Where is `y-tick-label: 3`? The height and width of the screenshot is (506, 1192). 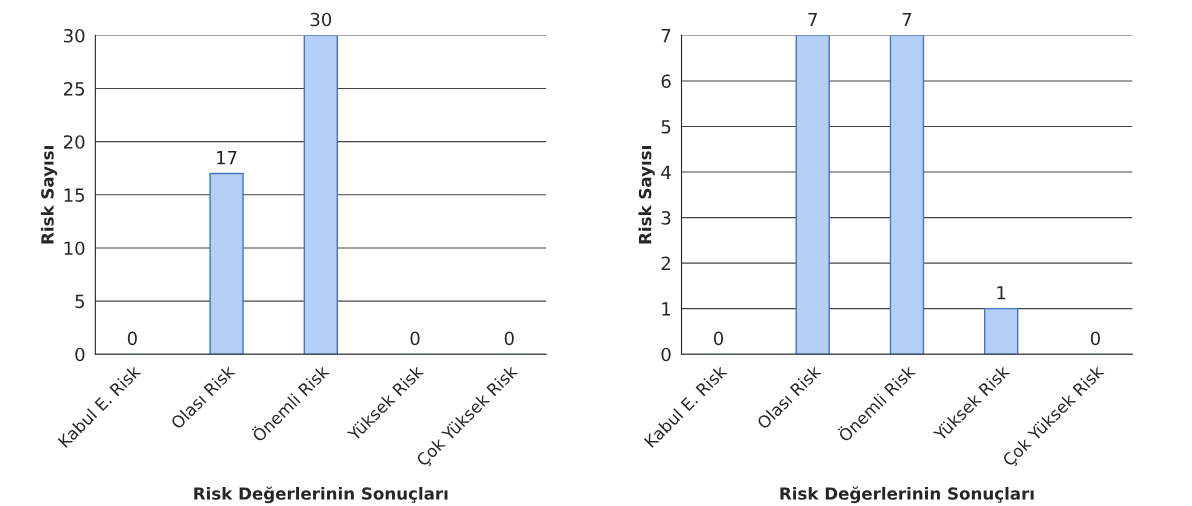 y-tick-label: 3 is located at coordinates (666, 218).